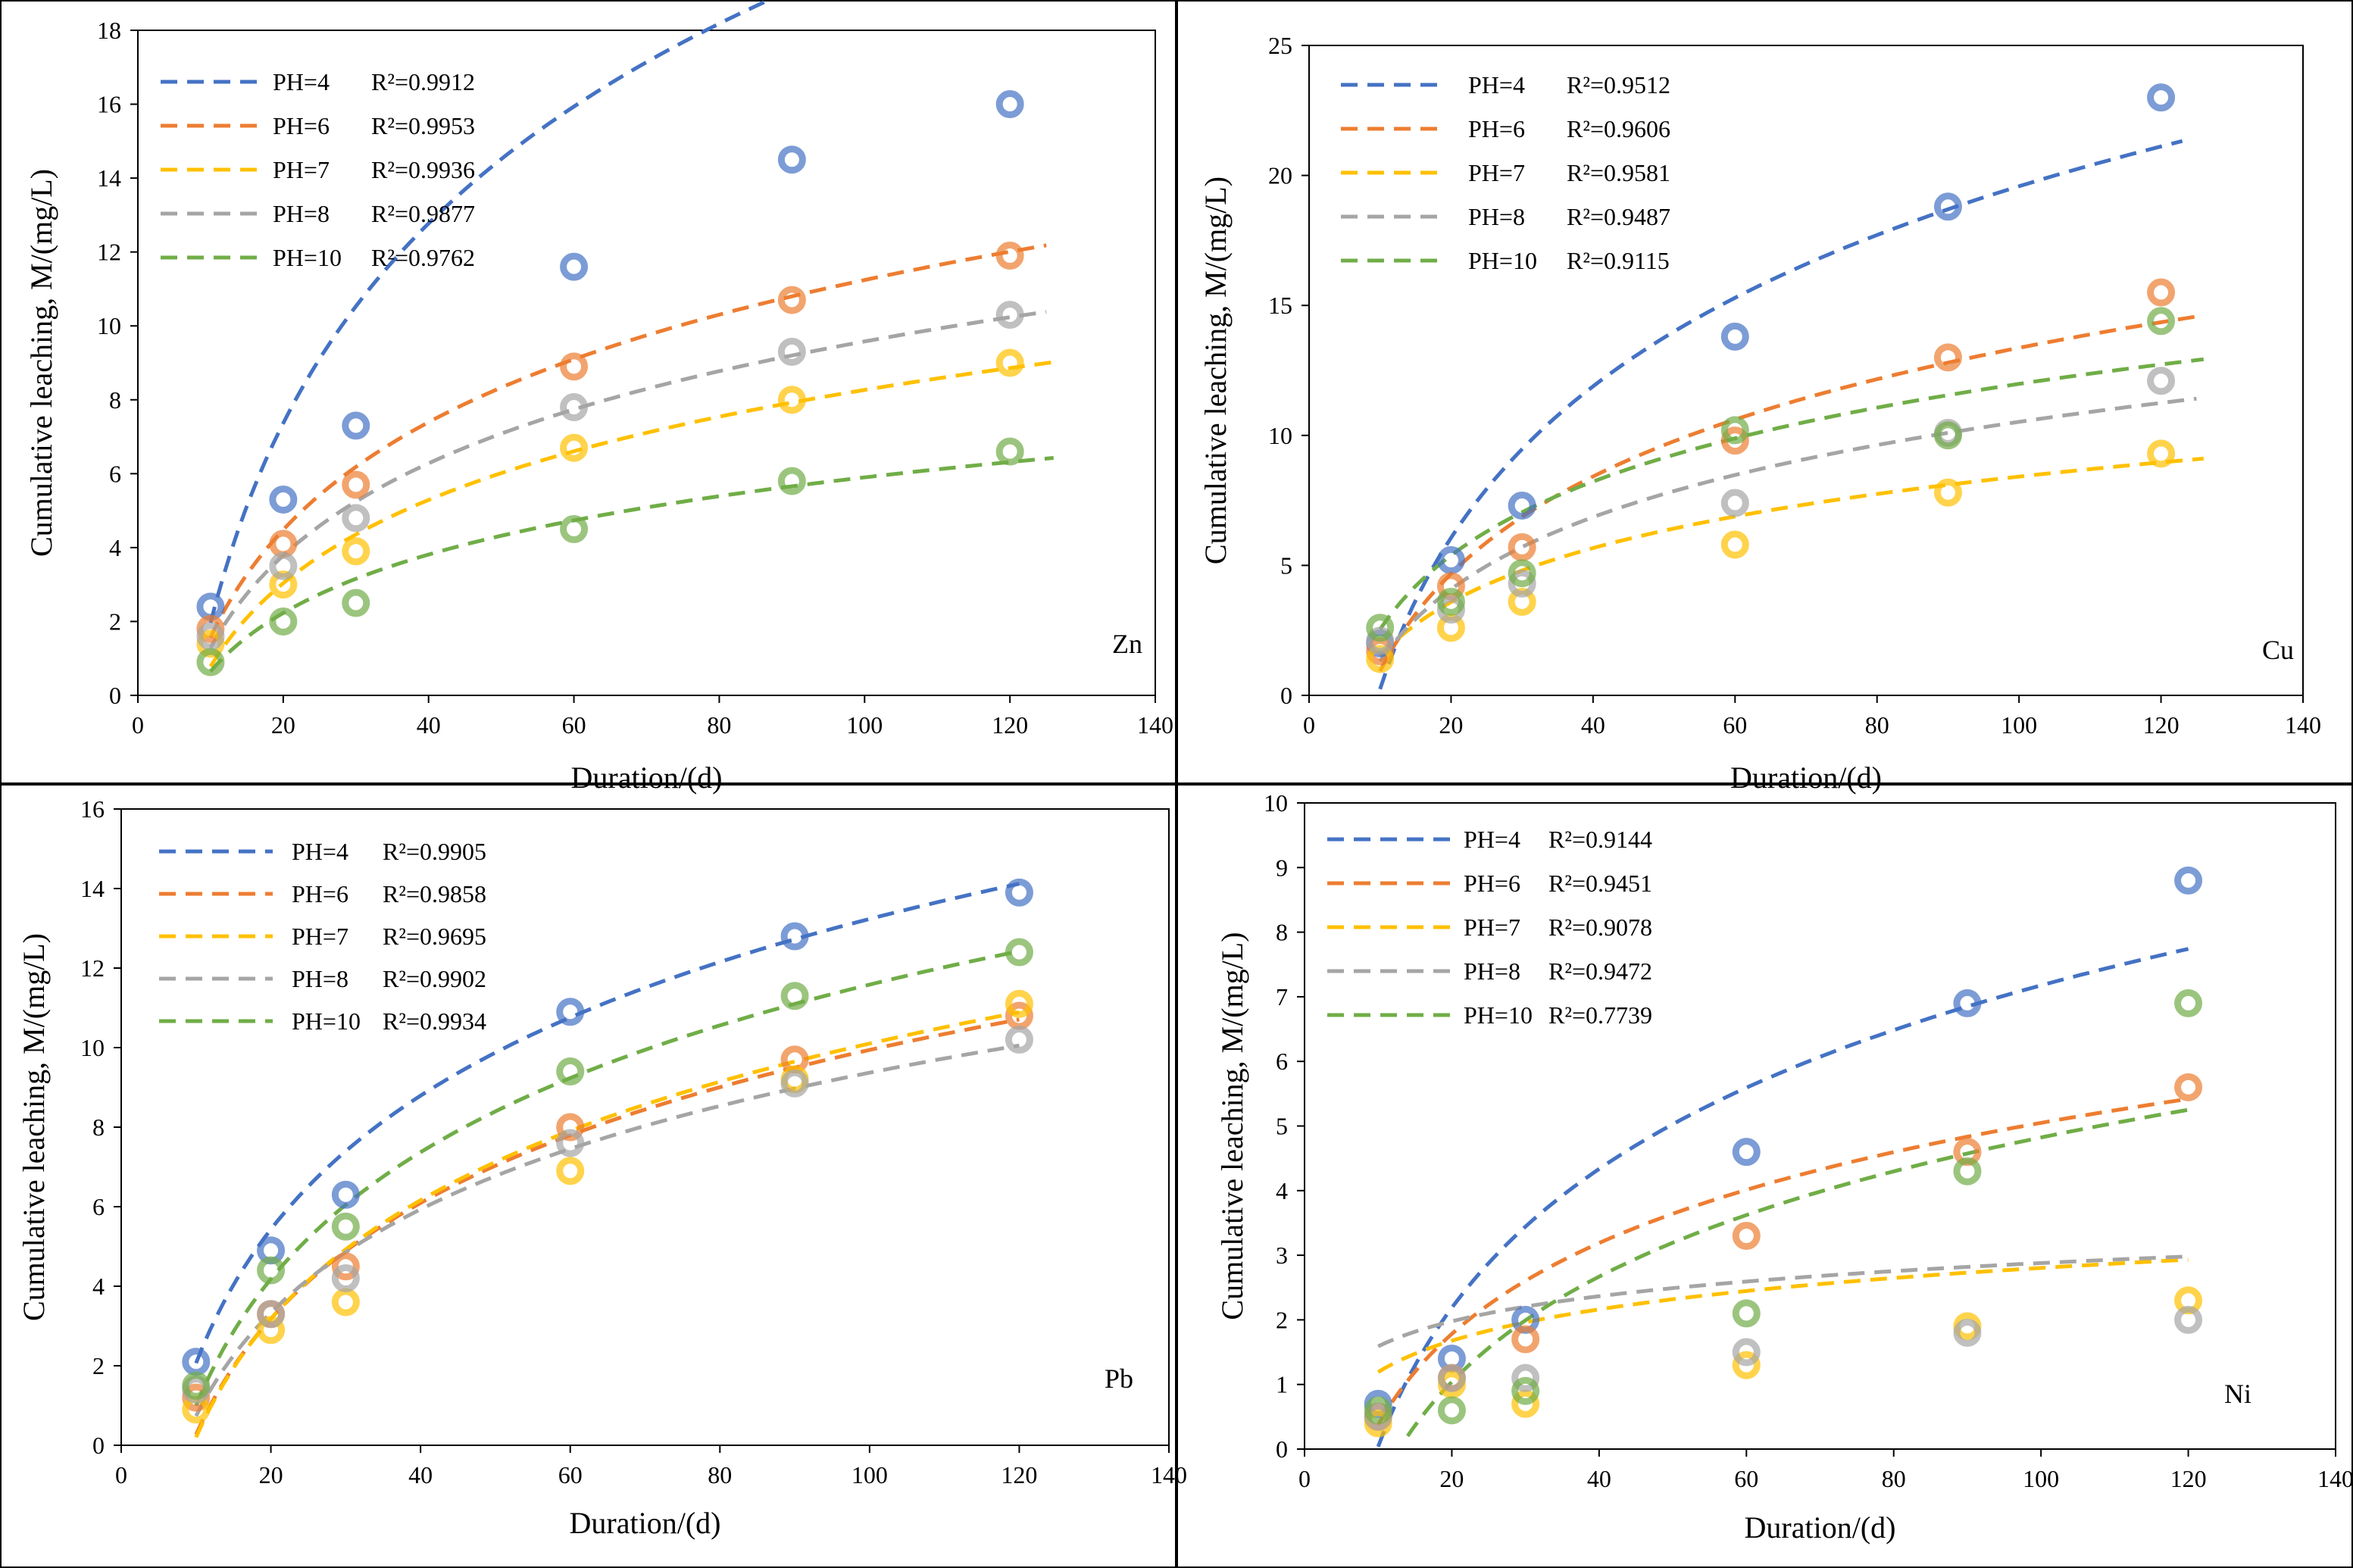  What do you see at coordinates (2237, 1394) in the screenshot?
I see `metal-label: Ni` at bounding box center [2237, 1394].